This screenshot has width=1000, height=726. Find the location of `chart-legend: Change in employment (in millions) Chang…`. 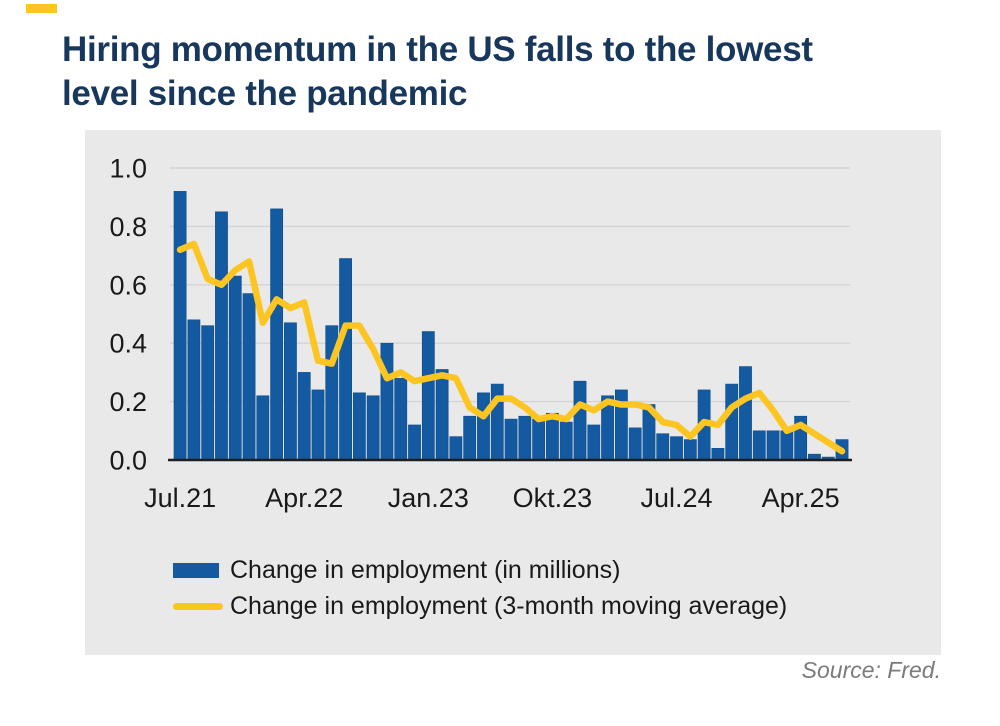

chart-legend: Change in employment (in millions) Chang… is located at coordinates (480, 588).